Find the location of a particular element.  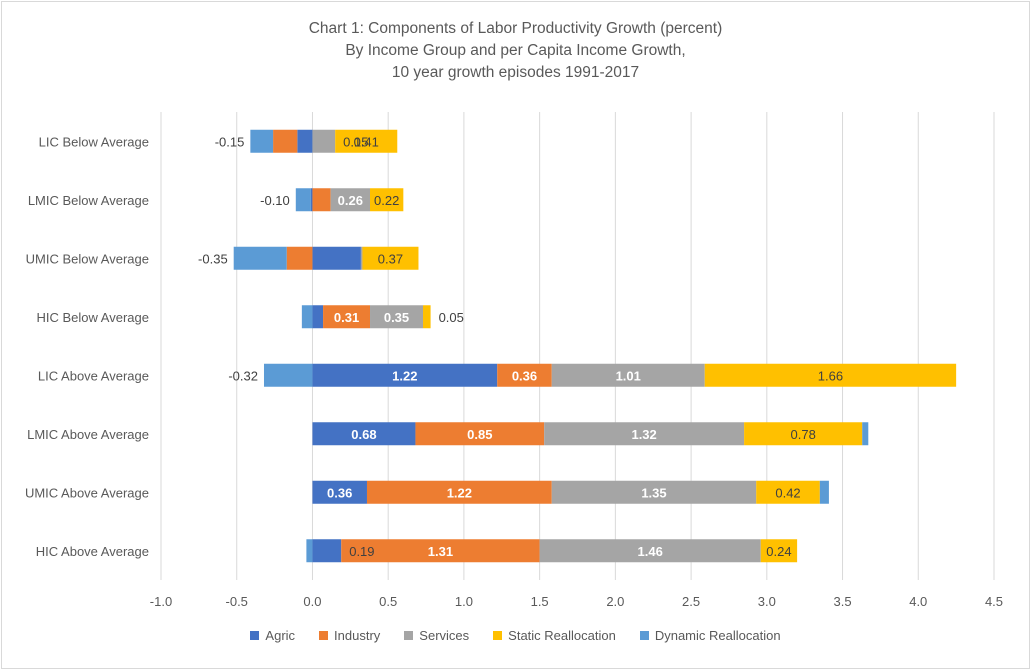

data-label: 0.35 is located at coordinates (396, 317).